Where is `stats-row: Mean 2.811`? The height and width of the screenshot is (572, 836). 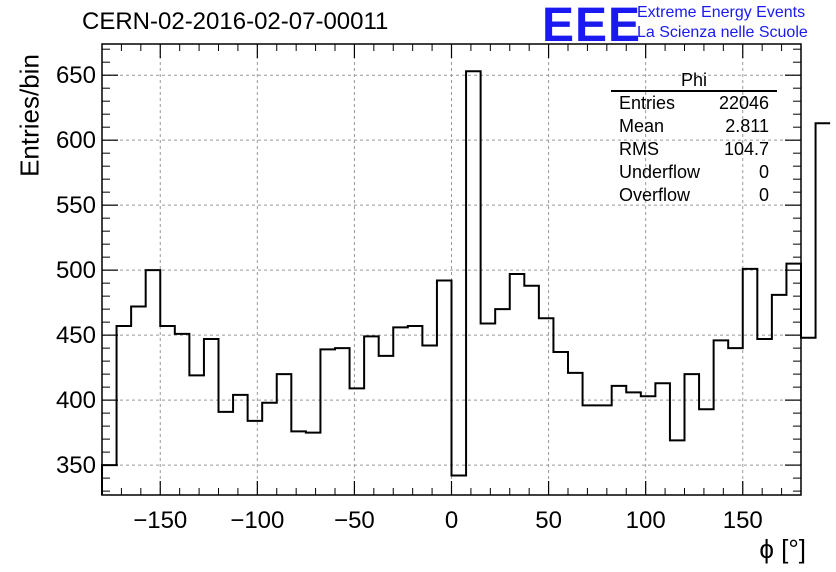 stats-row: Mean 2.811 is located at coordinates (694, 126).